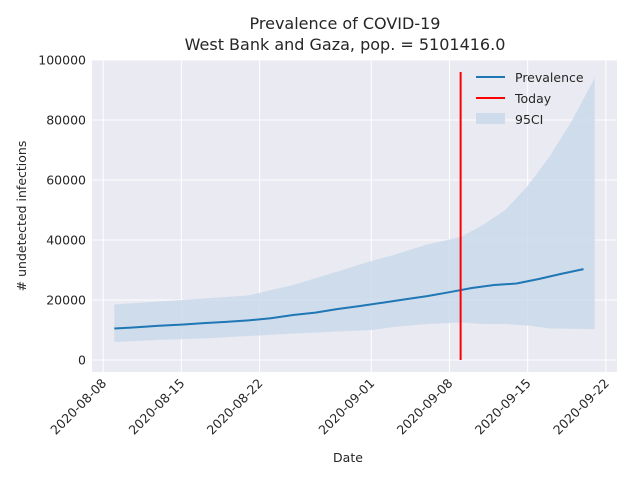  Describe the element at coordinates (345, 44) in the screenshot. I see `chart-subtitle: West Bank and Gaza, pop. = 5101416.0` at that location.